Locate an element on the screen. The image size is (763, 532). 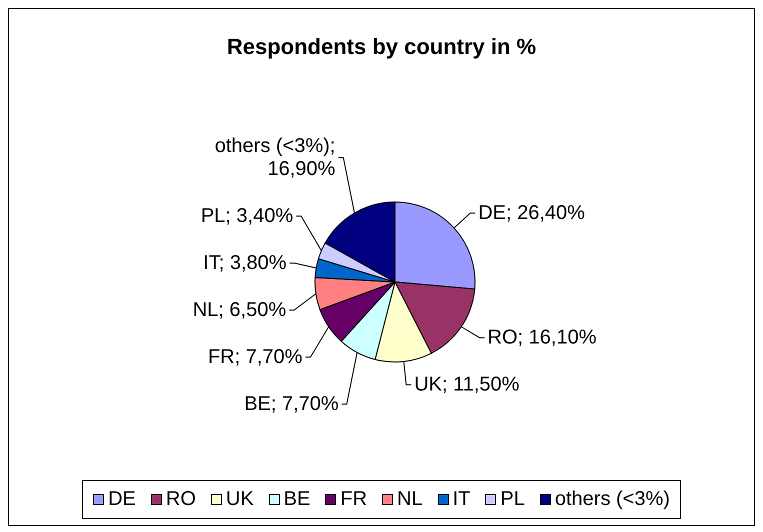
legend-label: others (<3%) is located at coordinates (612, 499).